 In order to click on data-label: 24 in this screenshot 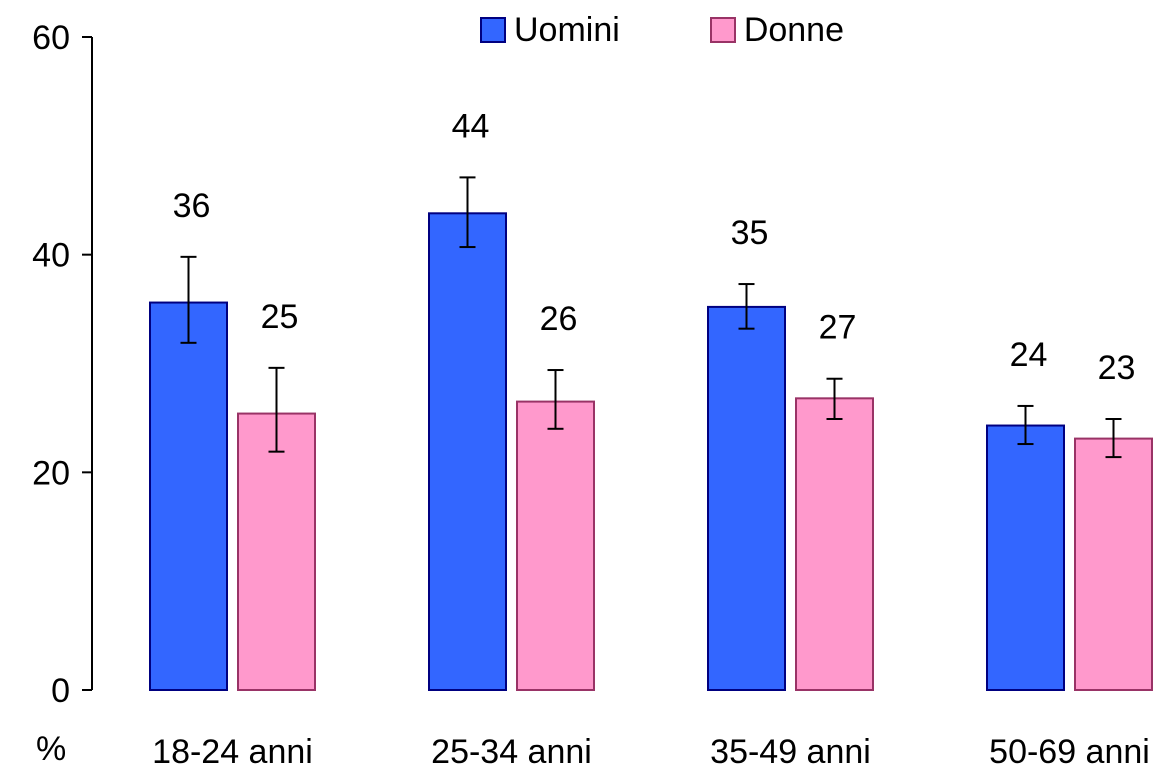, I will do `click(1029, 355)`.